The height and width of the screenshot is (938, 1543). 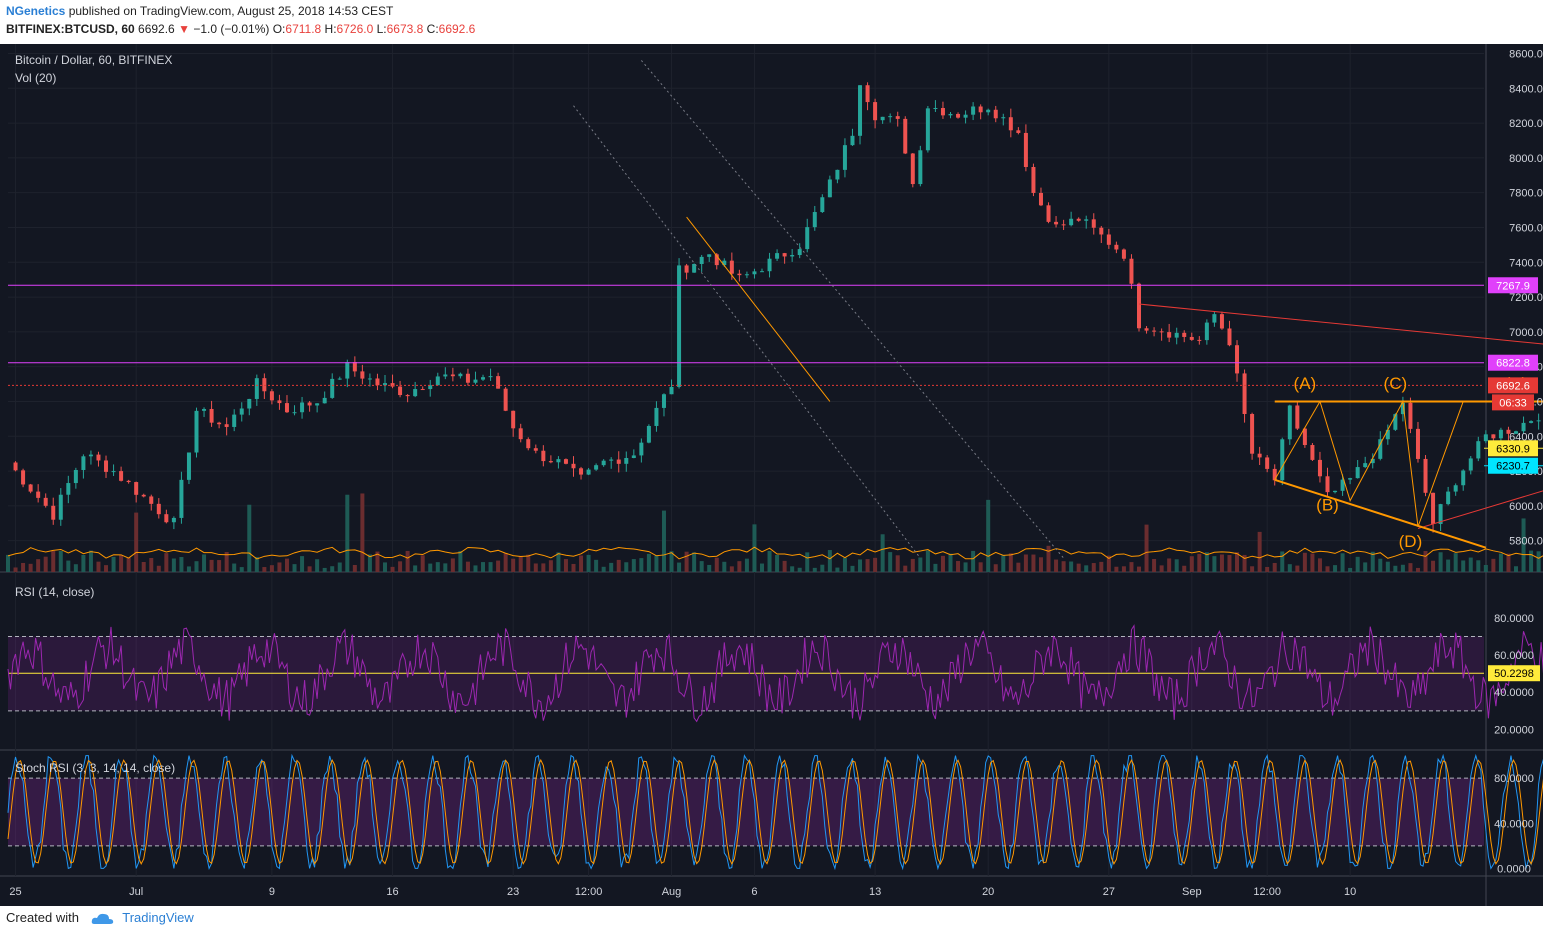 What do you see at coordinates (1514, 869) in the screenshot?
I see `stoch-tick-label: 0.0000` at bounding box center [1514, 869].